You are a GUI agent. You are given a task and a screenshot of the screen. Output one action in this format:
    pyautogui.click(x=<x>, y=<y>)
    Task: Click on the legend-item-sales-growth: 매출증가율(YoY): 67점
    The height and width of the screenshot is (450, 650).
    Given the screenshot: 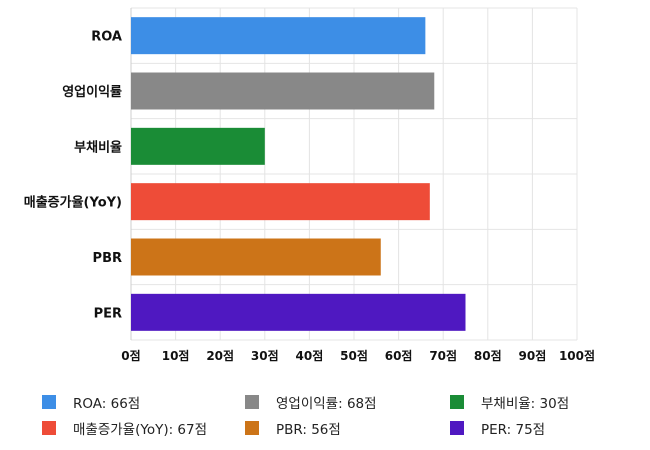 What is the action you would take?
    pyautogui.click(x=124, y=428)
    